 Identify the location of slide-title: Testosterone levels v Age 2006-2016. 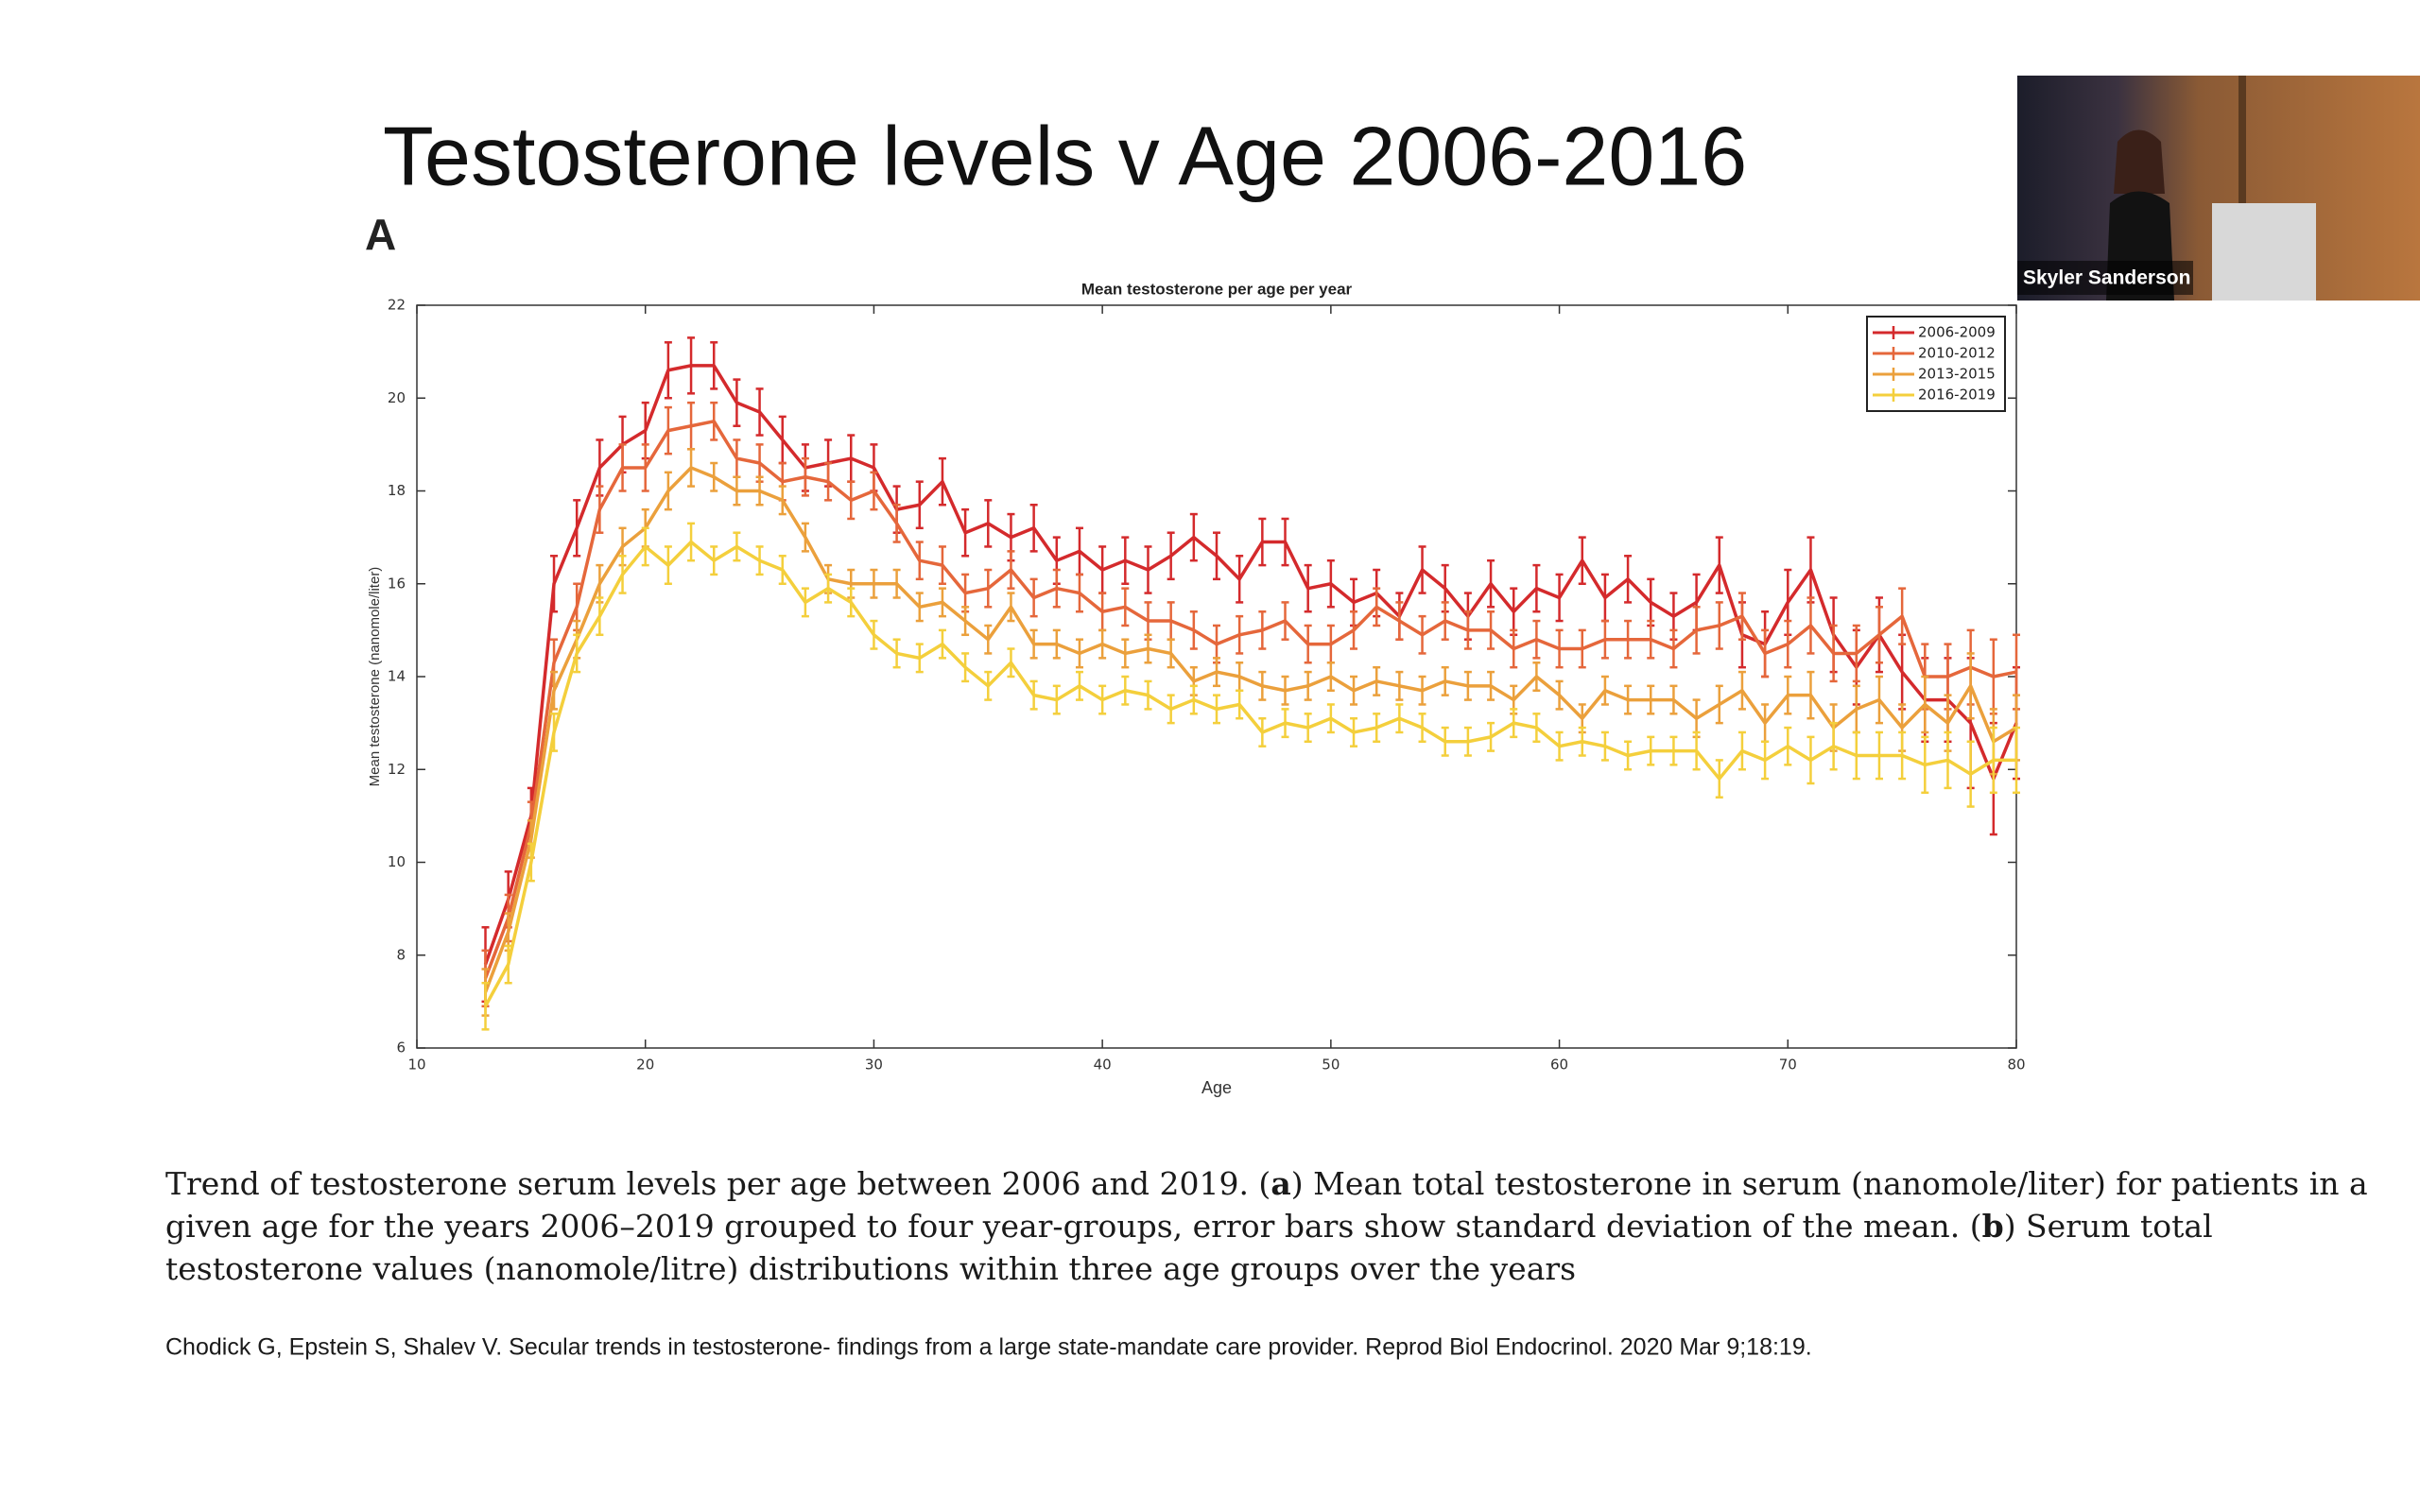
(1065, 155).